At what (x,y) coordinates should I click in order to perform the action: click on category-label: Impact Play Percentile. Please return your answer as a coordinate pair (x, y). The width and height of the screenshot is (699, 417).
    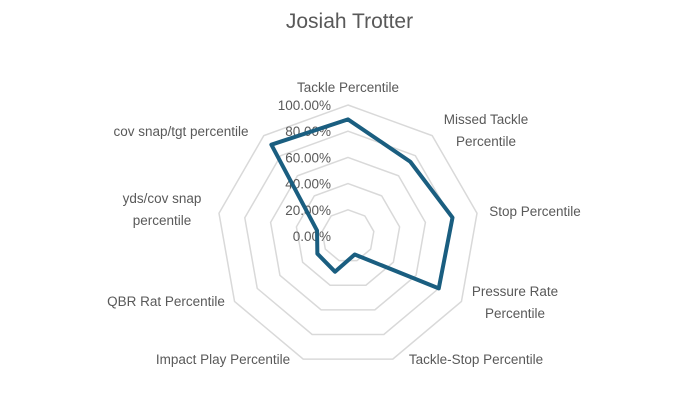
    Looking at the image, I should click on (223, 359).